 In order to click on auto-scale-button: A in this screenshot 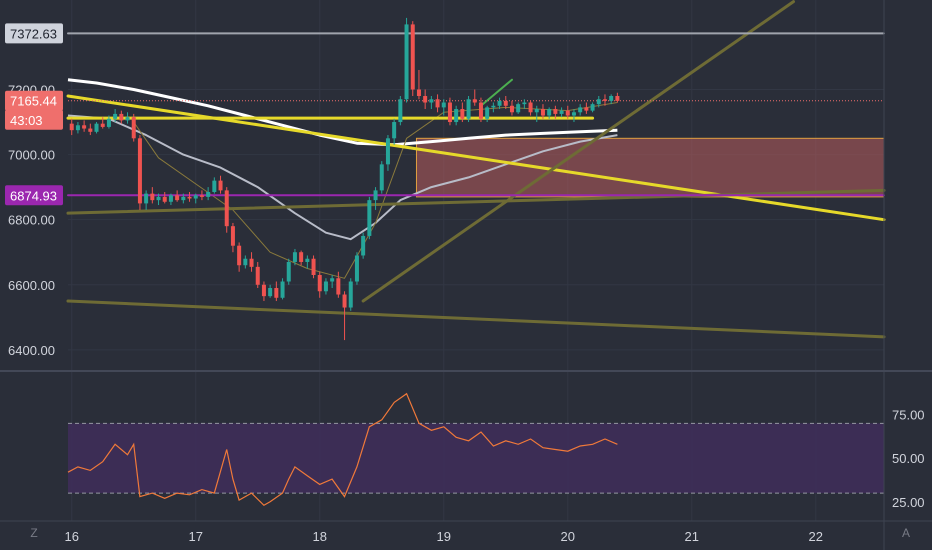, I will do `click(906, 533)`.